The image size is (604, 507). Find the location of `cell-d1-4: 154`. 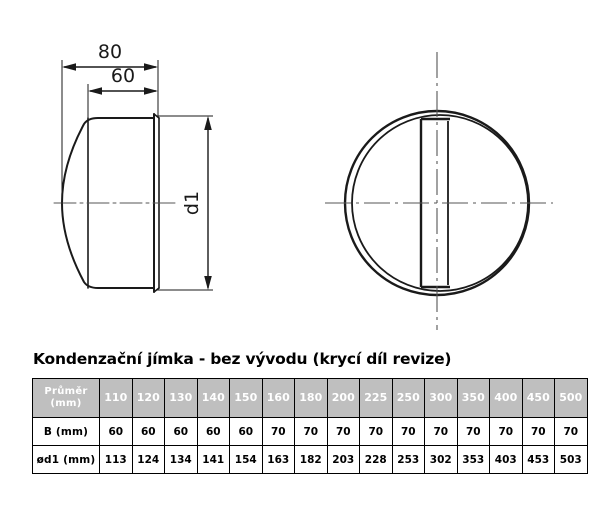

cell-d1-4: 154 is located at coordinates (246, 459).